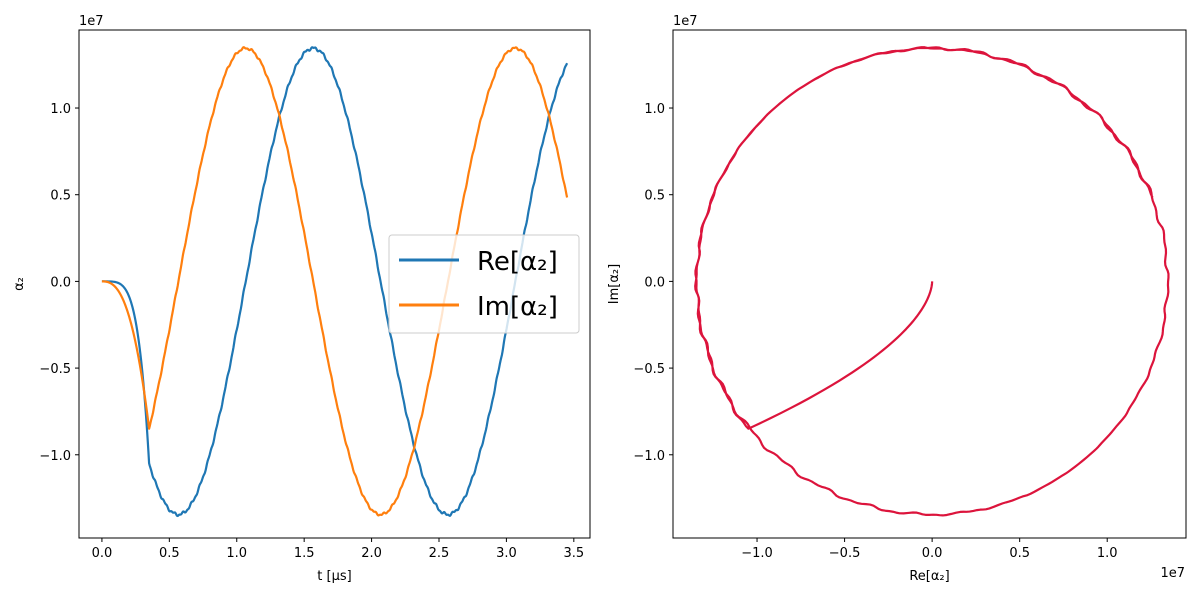 The height and width of the screenshot is (600, 1200). What do you see at coordinates (484, 284) in the screenshot?
I see `legend: Re[α₂] Im[α₂]` at bounding box center [484, 284].